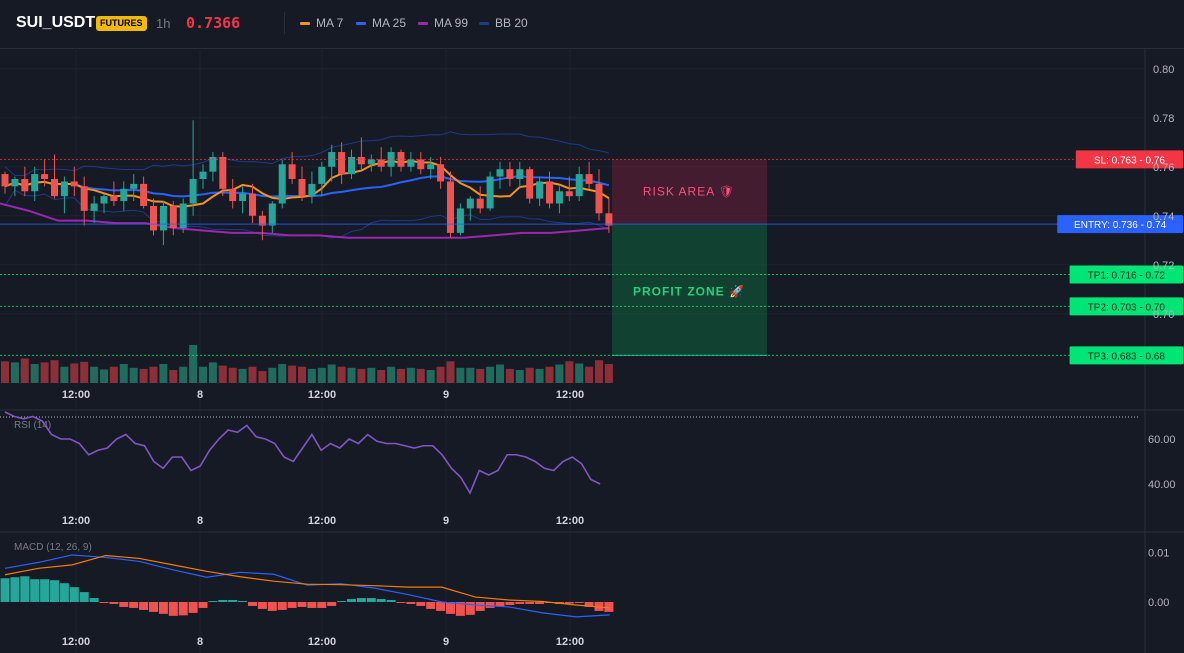 The width and height of the screenshot is (1184, 653). Describe the element at coordinates (443, 23) in the screenshot. I see `legend-ma99: MA 99` at that location.